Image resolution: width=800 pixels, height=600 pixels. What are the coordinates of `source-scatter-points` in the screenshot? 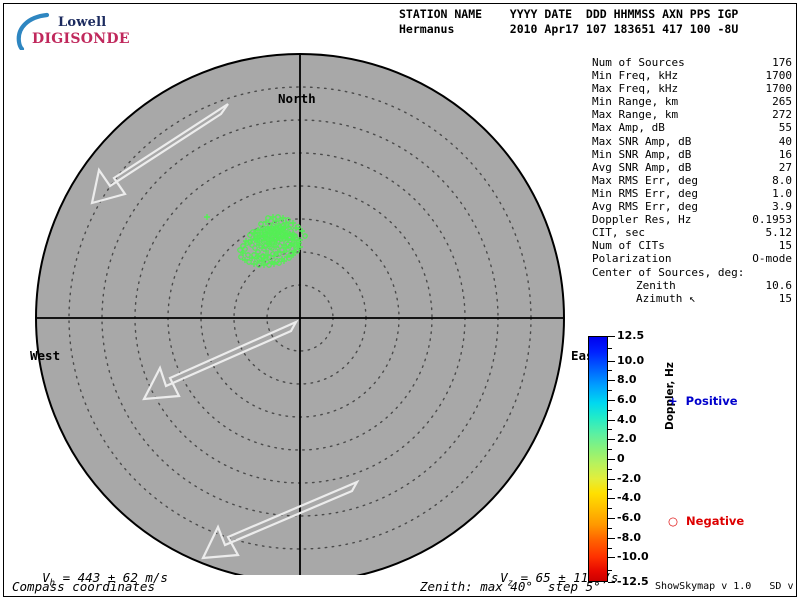 It's located at (256, 241).